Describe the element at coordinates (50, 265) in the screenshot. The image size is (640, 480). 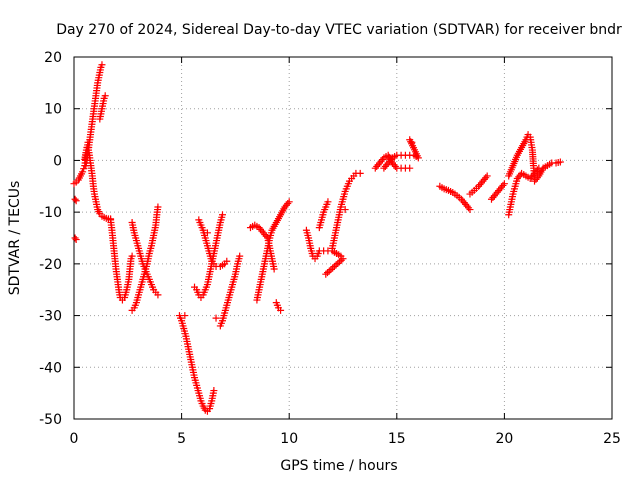
I see `y-tick-label: -20` at that location.